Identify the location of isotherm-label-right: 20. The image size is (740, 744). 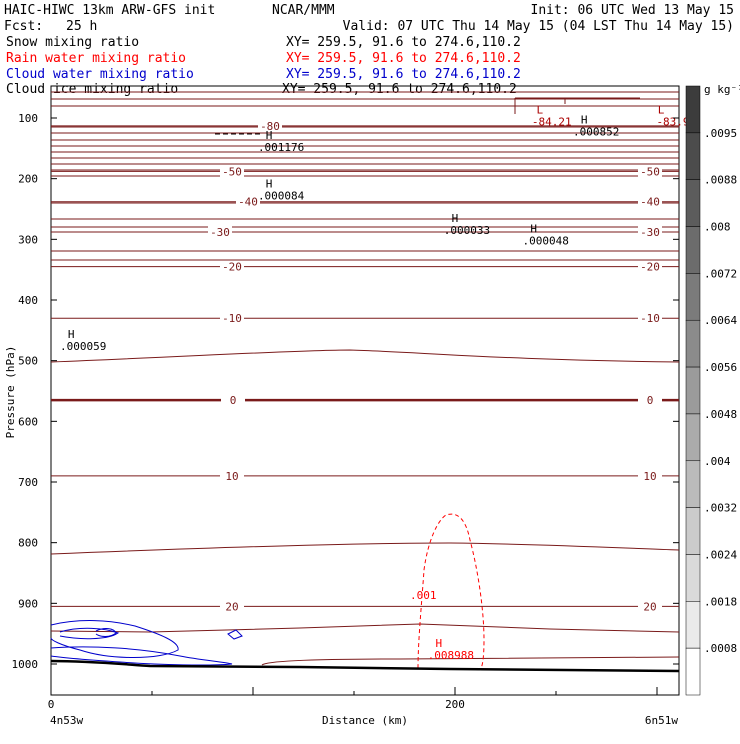
(649, 606).